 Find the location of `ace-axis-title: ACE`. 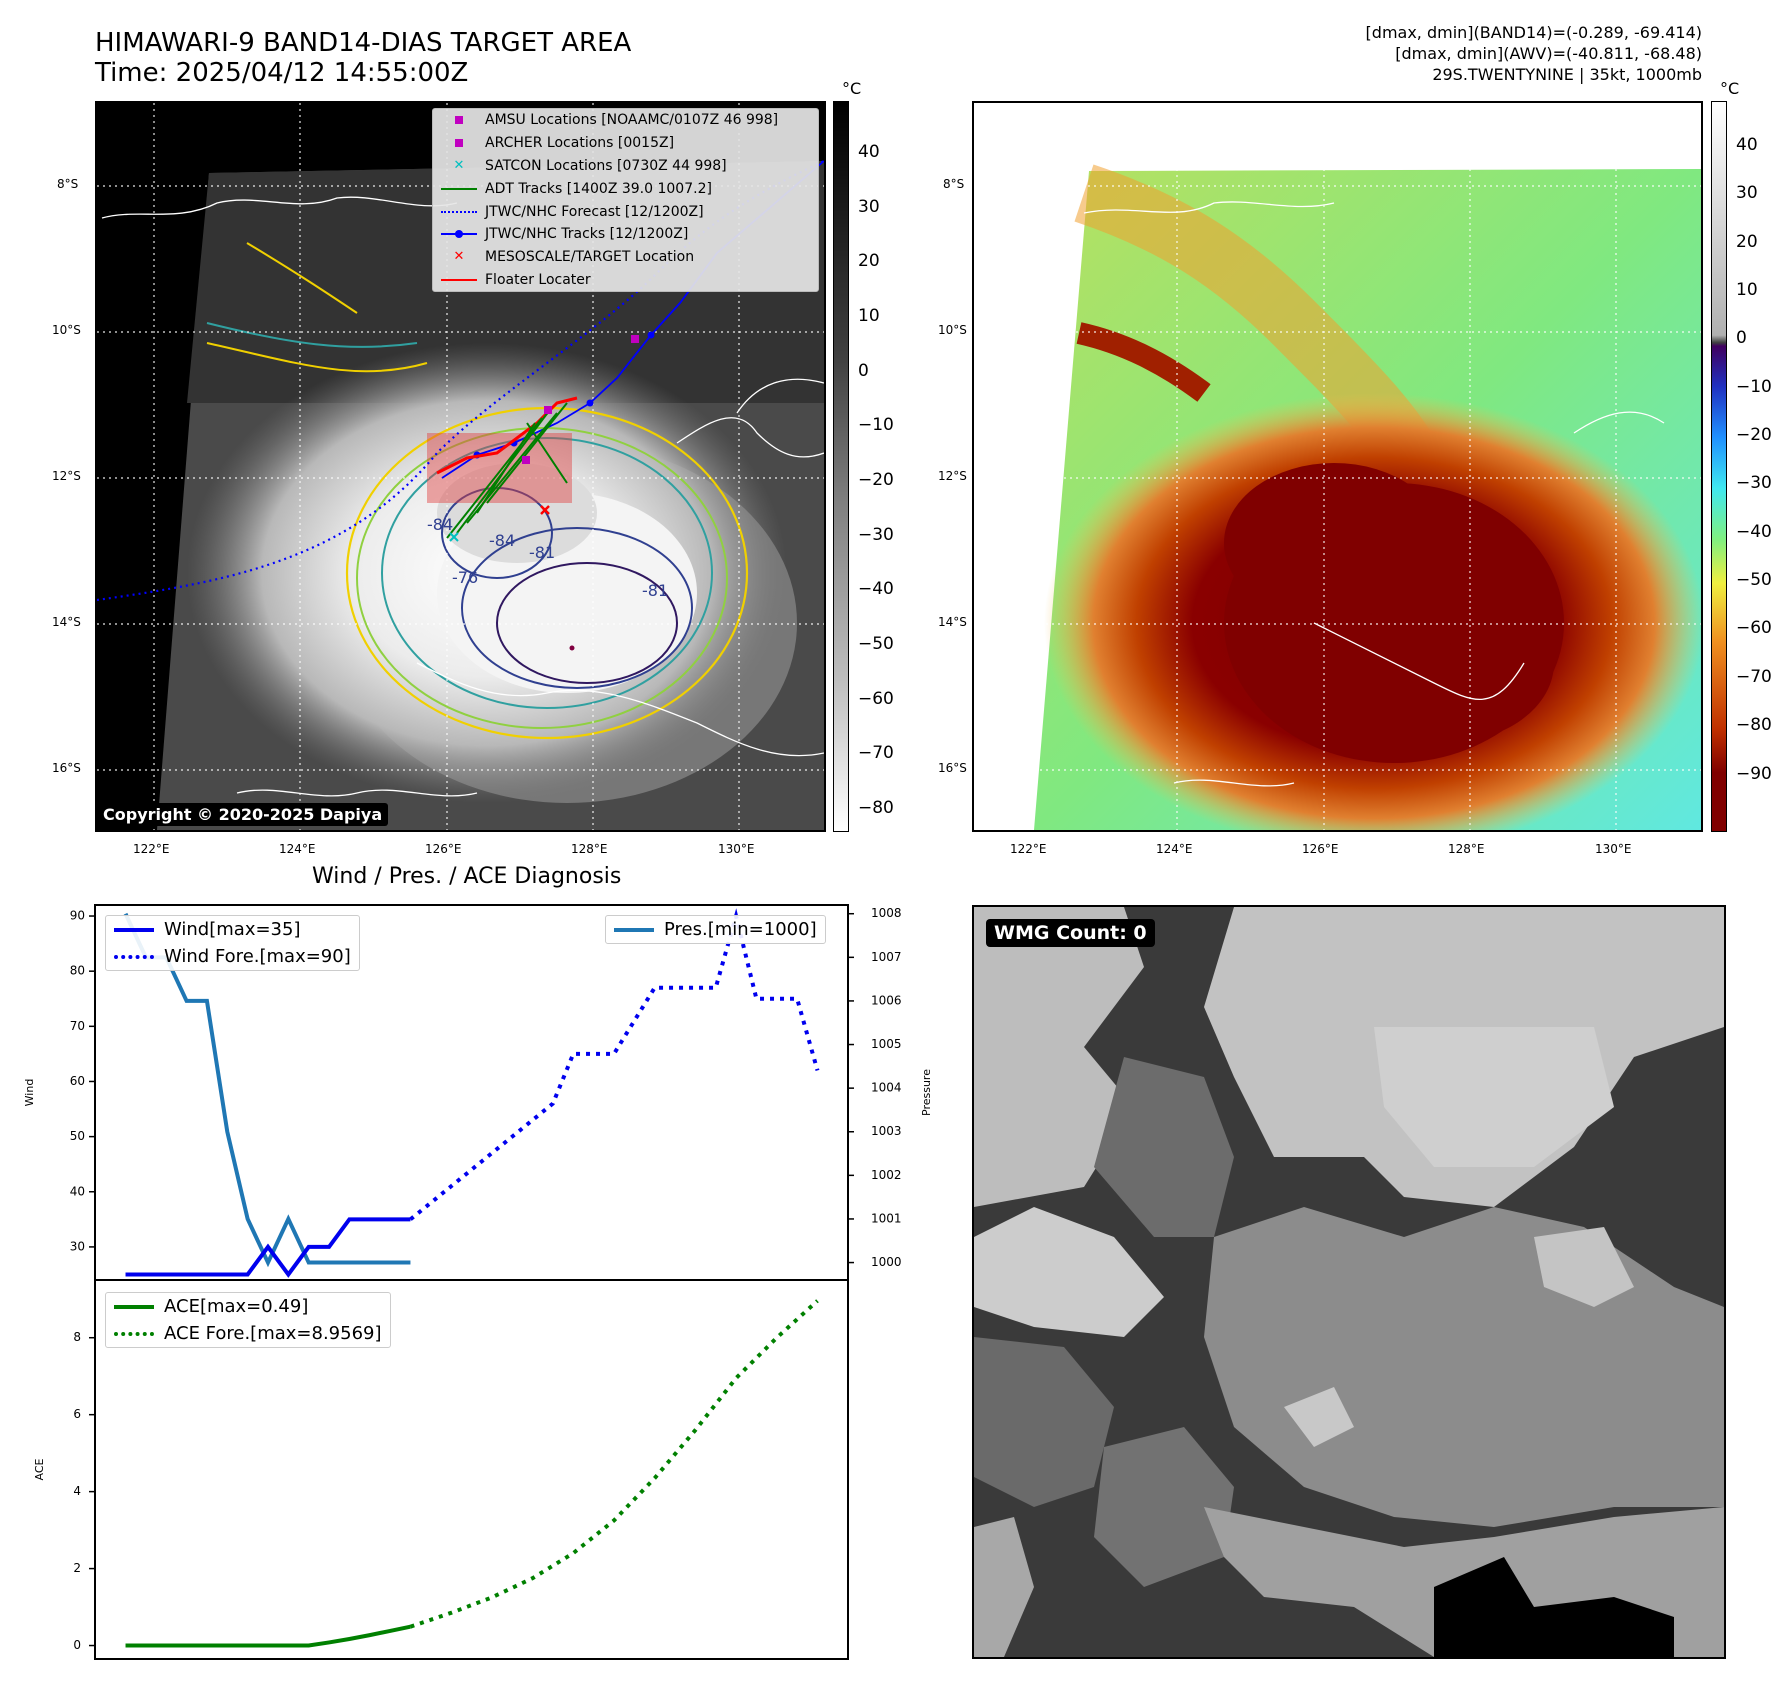

ace-axis-title: ACE is located at coordinates (39, 1469).